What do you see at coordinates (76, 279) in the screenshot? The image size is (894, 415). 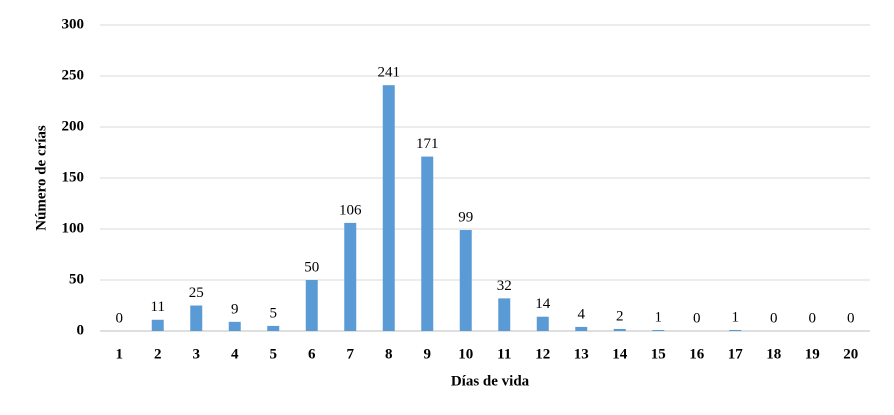 I see `y-tick-label: 50` at bounding box center [76, 279].